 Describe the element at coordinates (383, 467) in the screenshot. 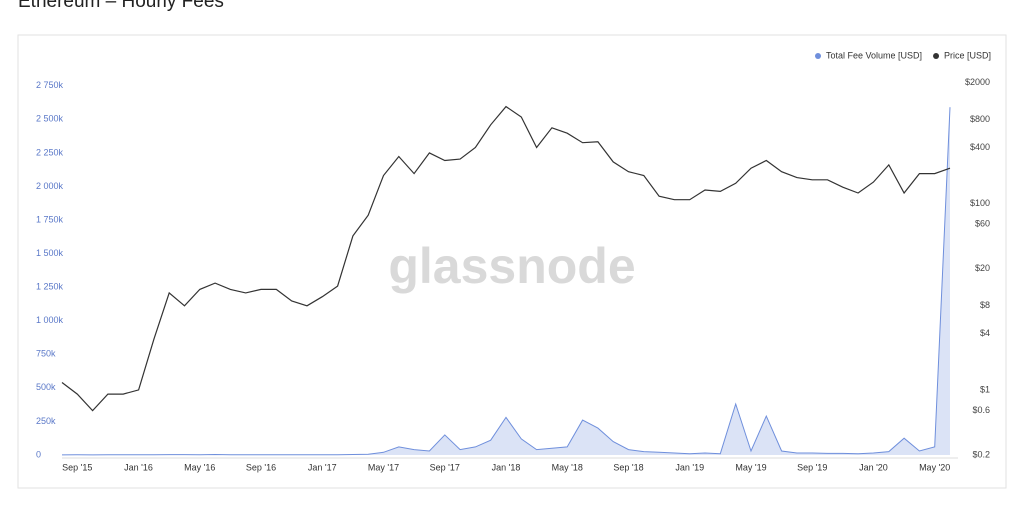

I see `x-tick-label: May '17` at that location.